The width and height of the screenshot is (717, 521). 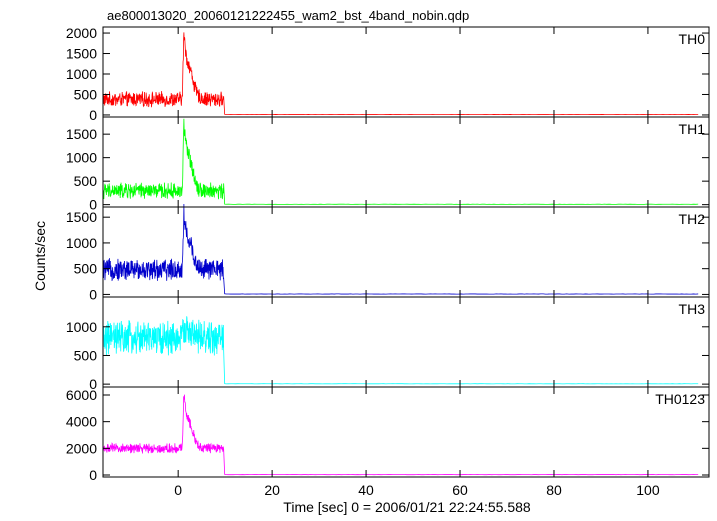 I want to click on x-tick-label: 20, so click(x=272, y=490).